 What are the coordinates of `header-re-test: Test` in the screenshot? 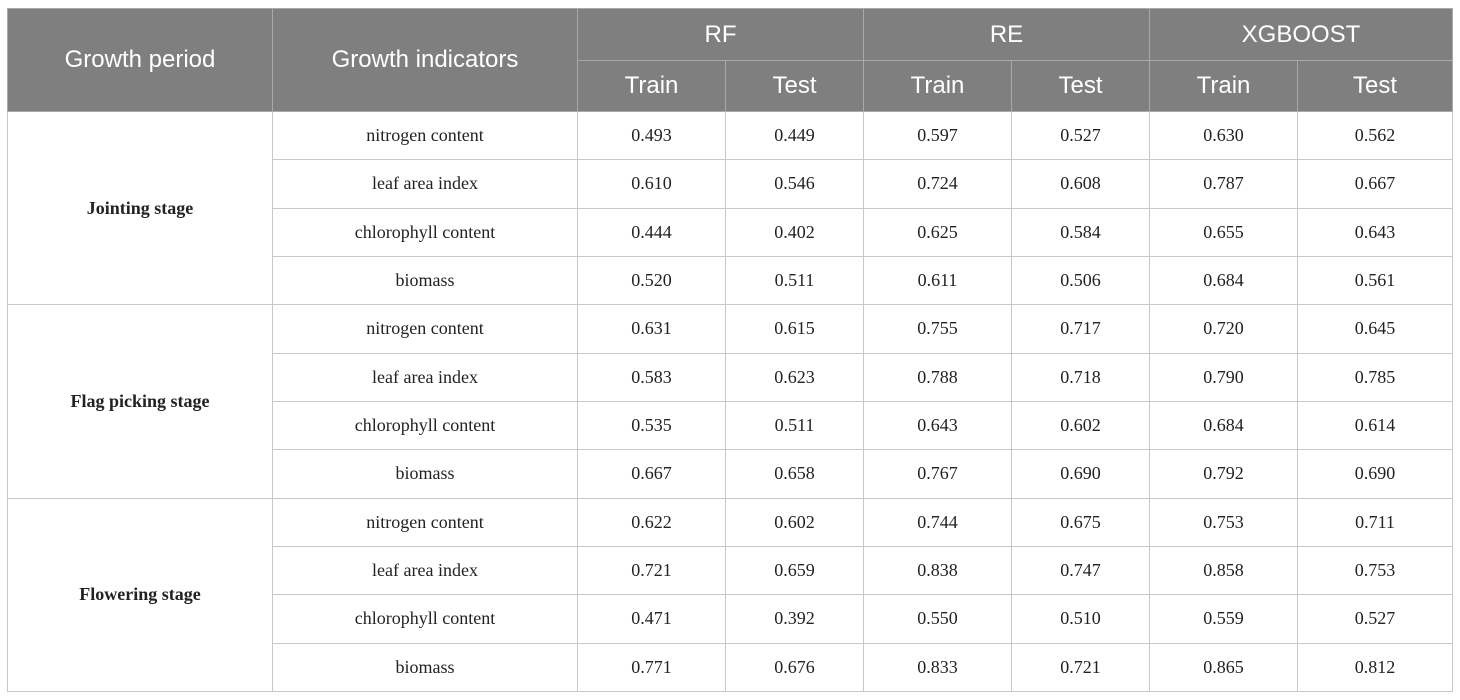 It's located at (1080, 86).